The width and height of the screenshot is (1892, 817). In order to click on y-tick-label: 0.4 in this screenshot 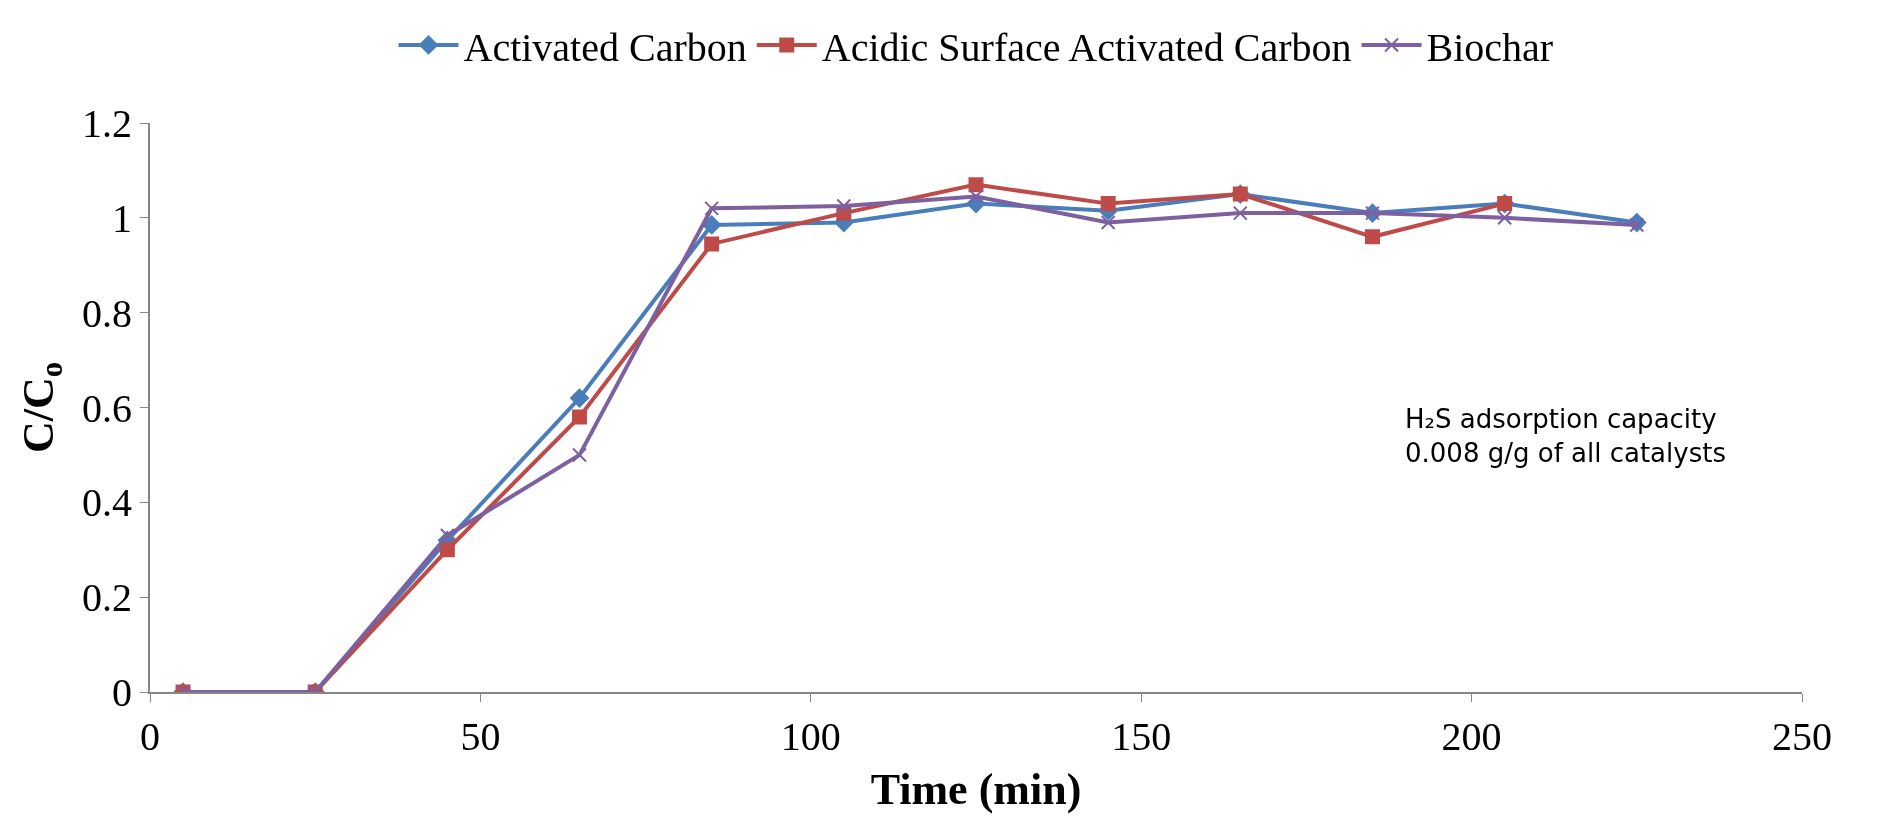, I will do `click(107, 503)`.